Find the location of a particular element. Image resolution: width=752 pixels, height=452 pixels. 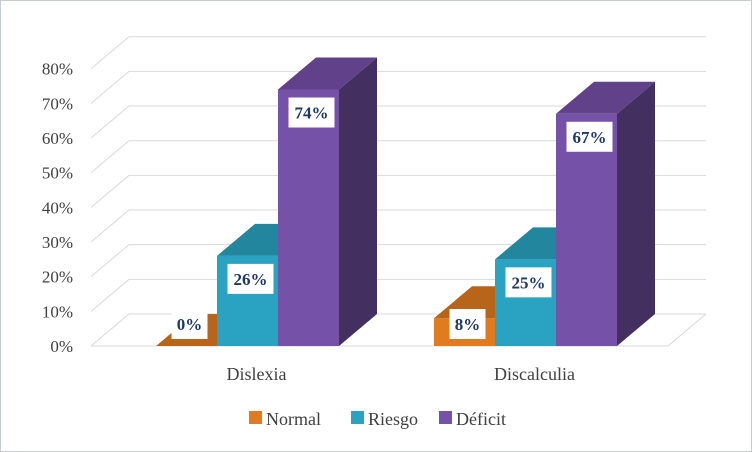

data-label-text: 26% is located at coordinates (251, 279).